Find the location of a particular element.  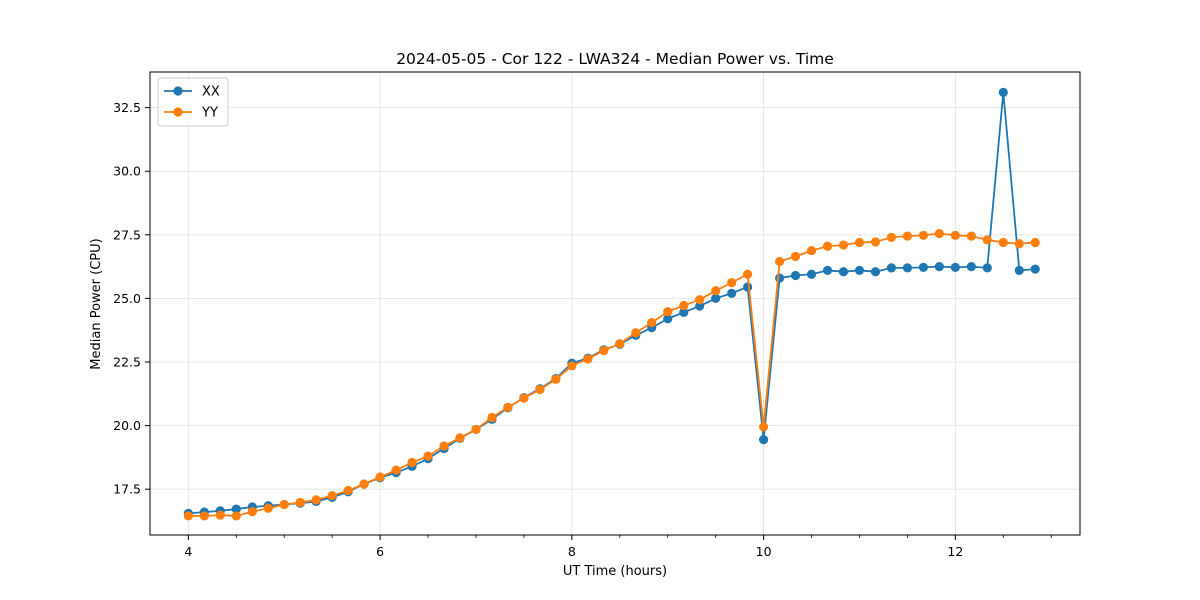

x-tick-label: 6 is located at coordinates (380, 551).